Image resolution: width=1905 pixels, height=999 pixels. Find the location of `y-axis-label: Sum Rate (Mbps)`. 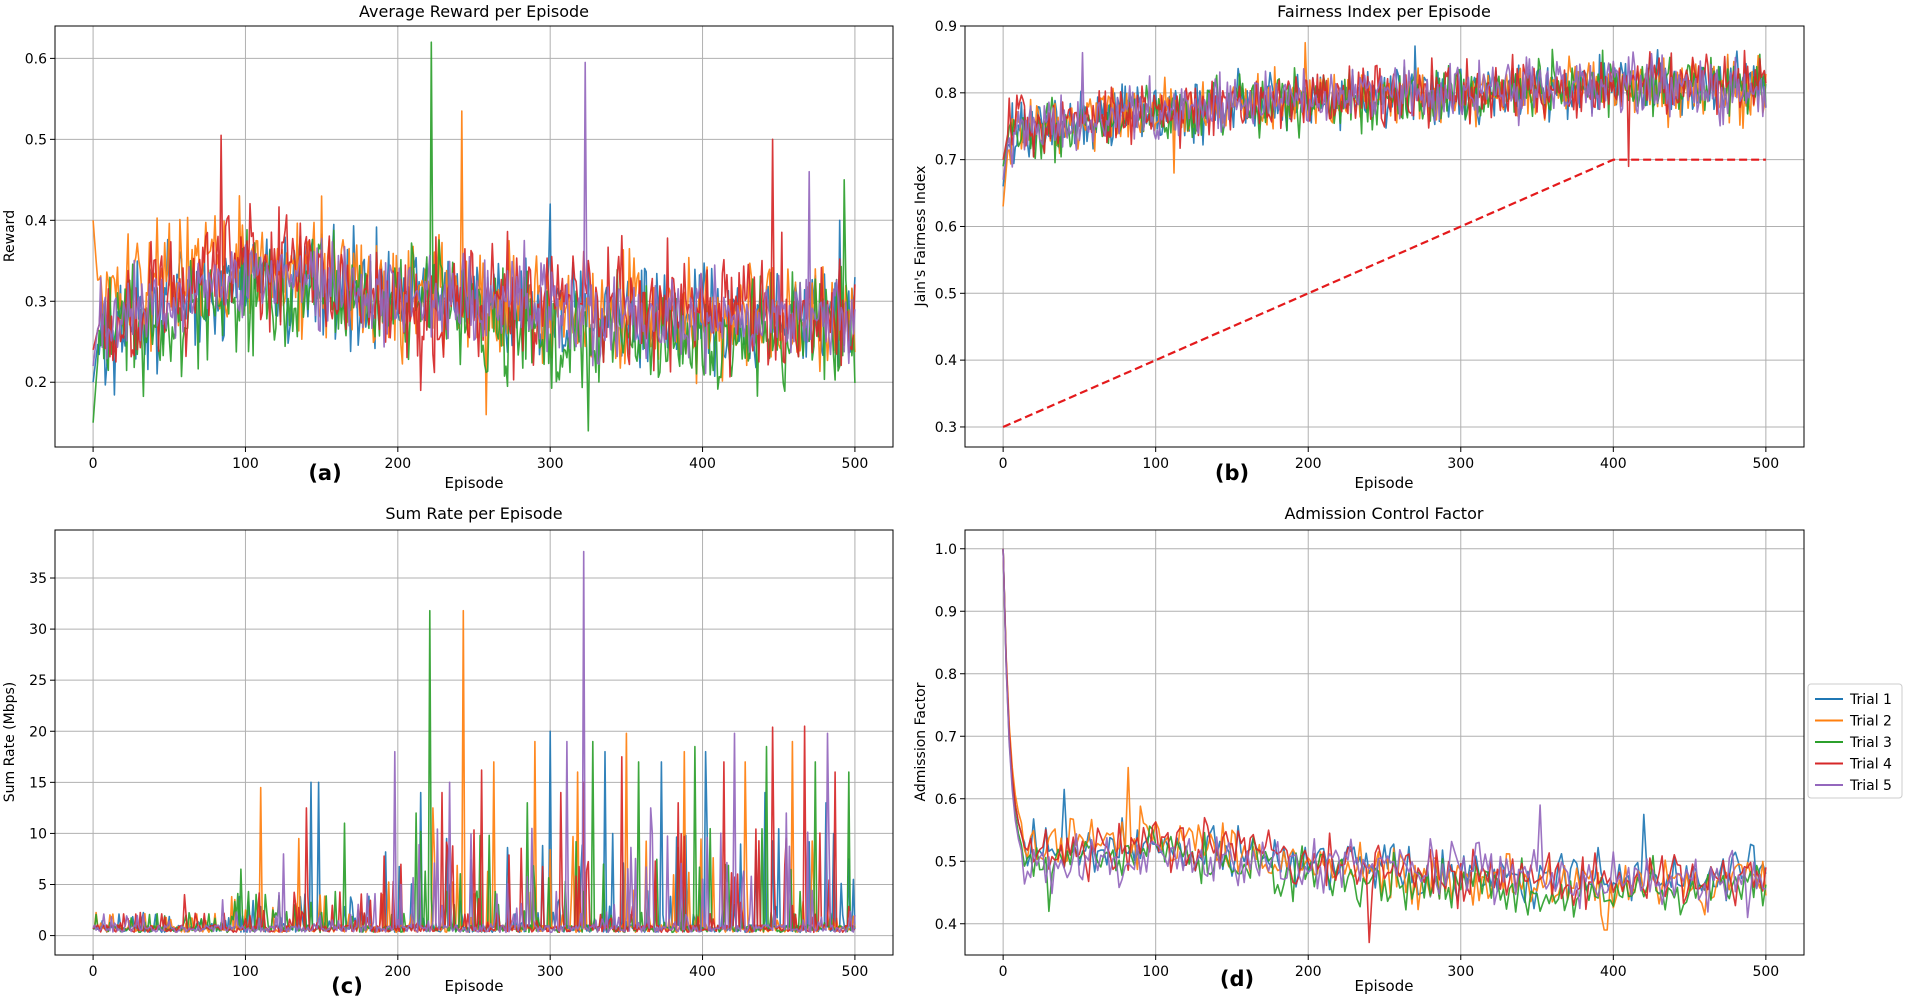

y-axis-label: Sum Rate (Mbps) is located at coordinates (10, 742).